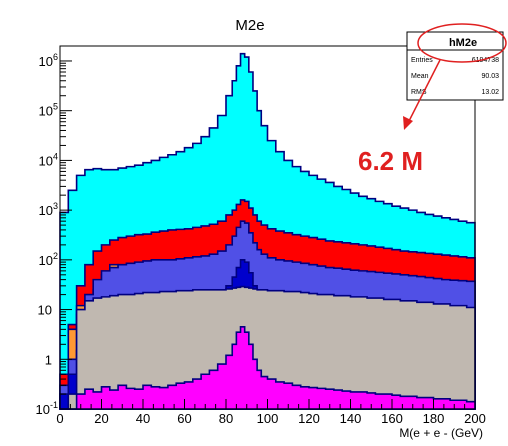  Describe the element at coordinates (351, 418) in the screenshot. I see `x-tick-label: 140` at that location.